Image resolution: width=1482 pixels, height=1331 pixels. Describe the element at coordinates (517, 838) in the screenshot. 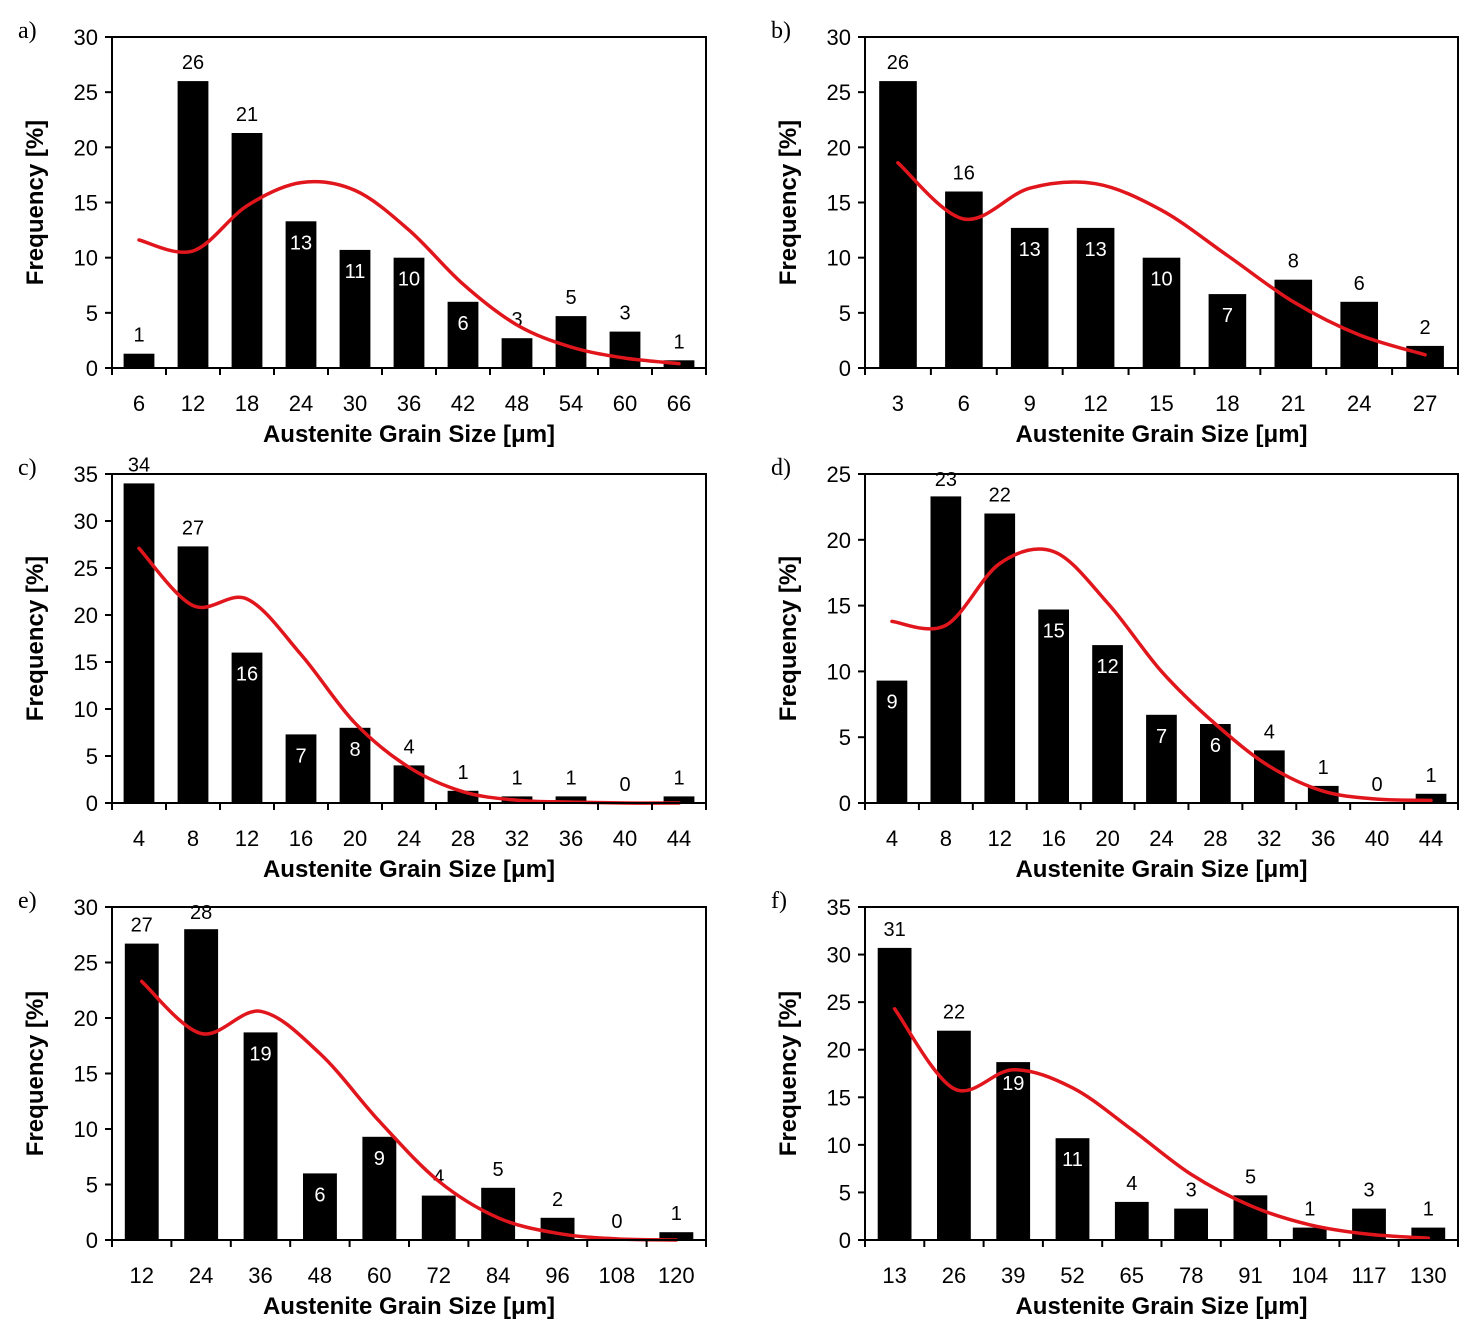

I see `x-tick-label: 32` at that location.